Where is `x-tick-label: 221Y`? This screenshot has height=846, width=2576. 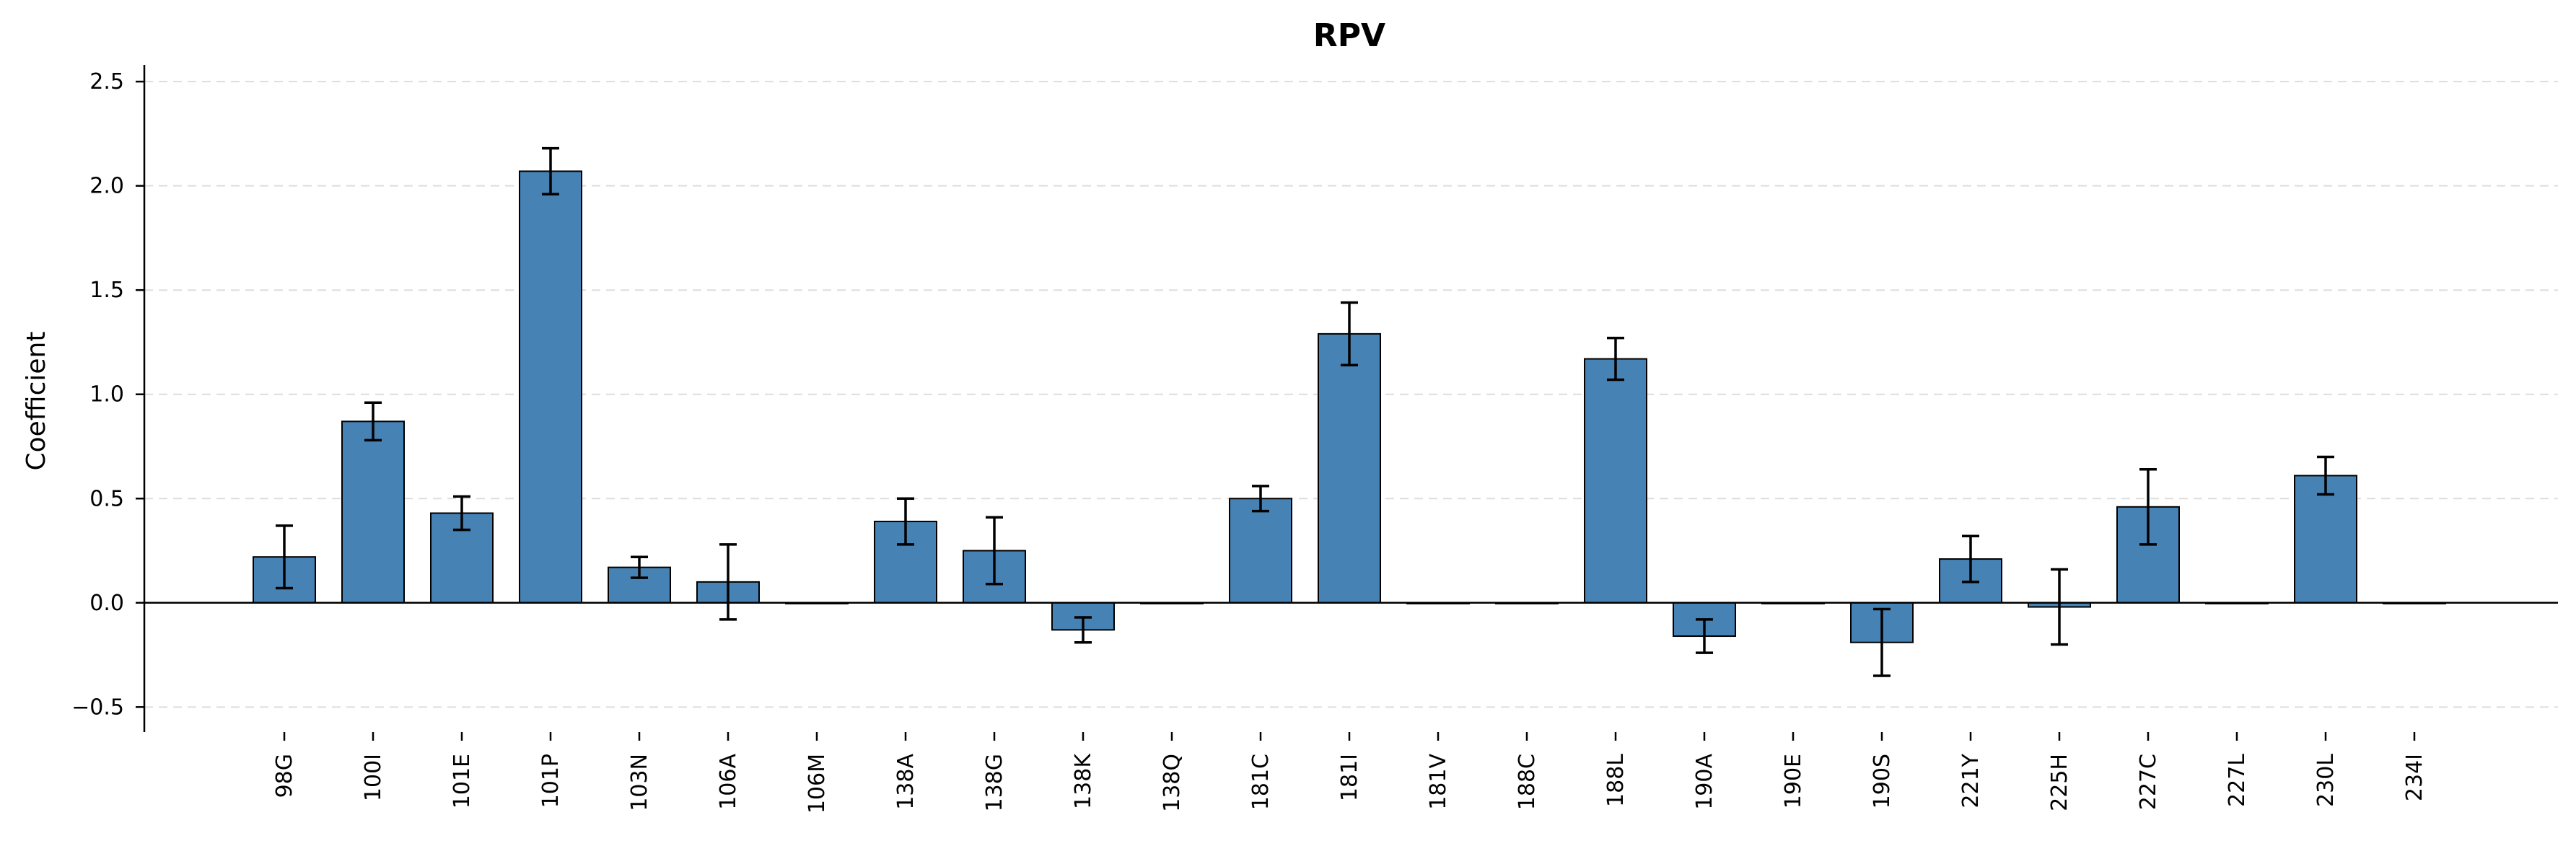 x-tick-label: 221Y is located at coordinates (1971, 780).